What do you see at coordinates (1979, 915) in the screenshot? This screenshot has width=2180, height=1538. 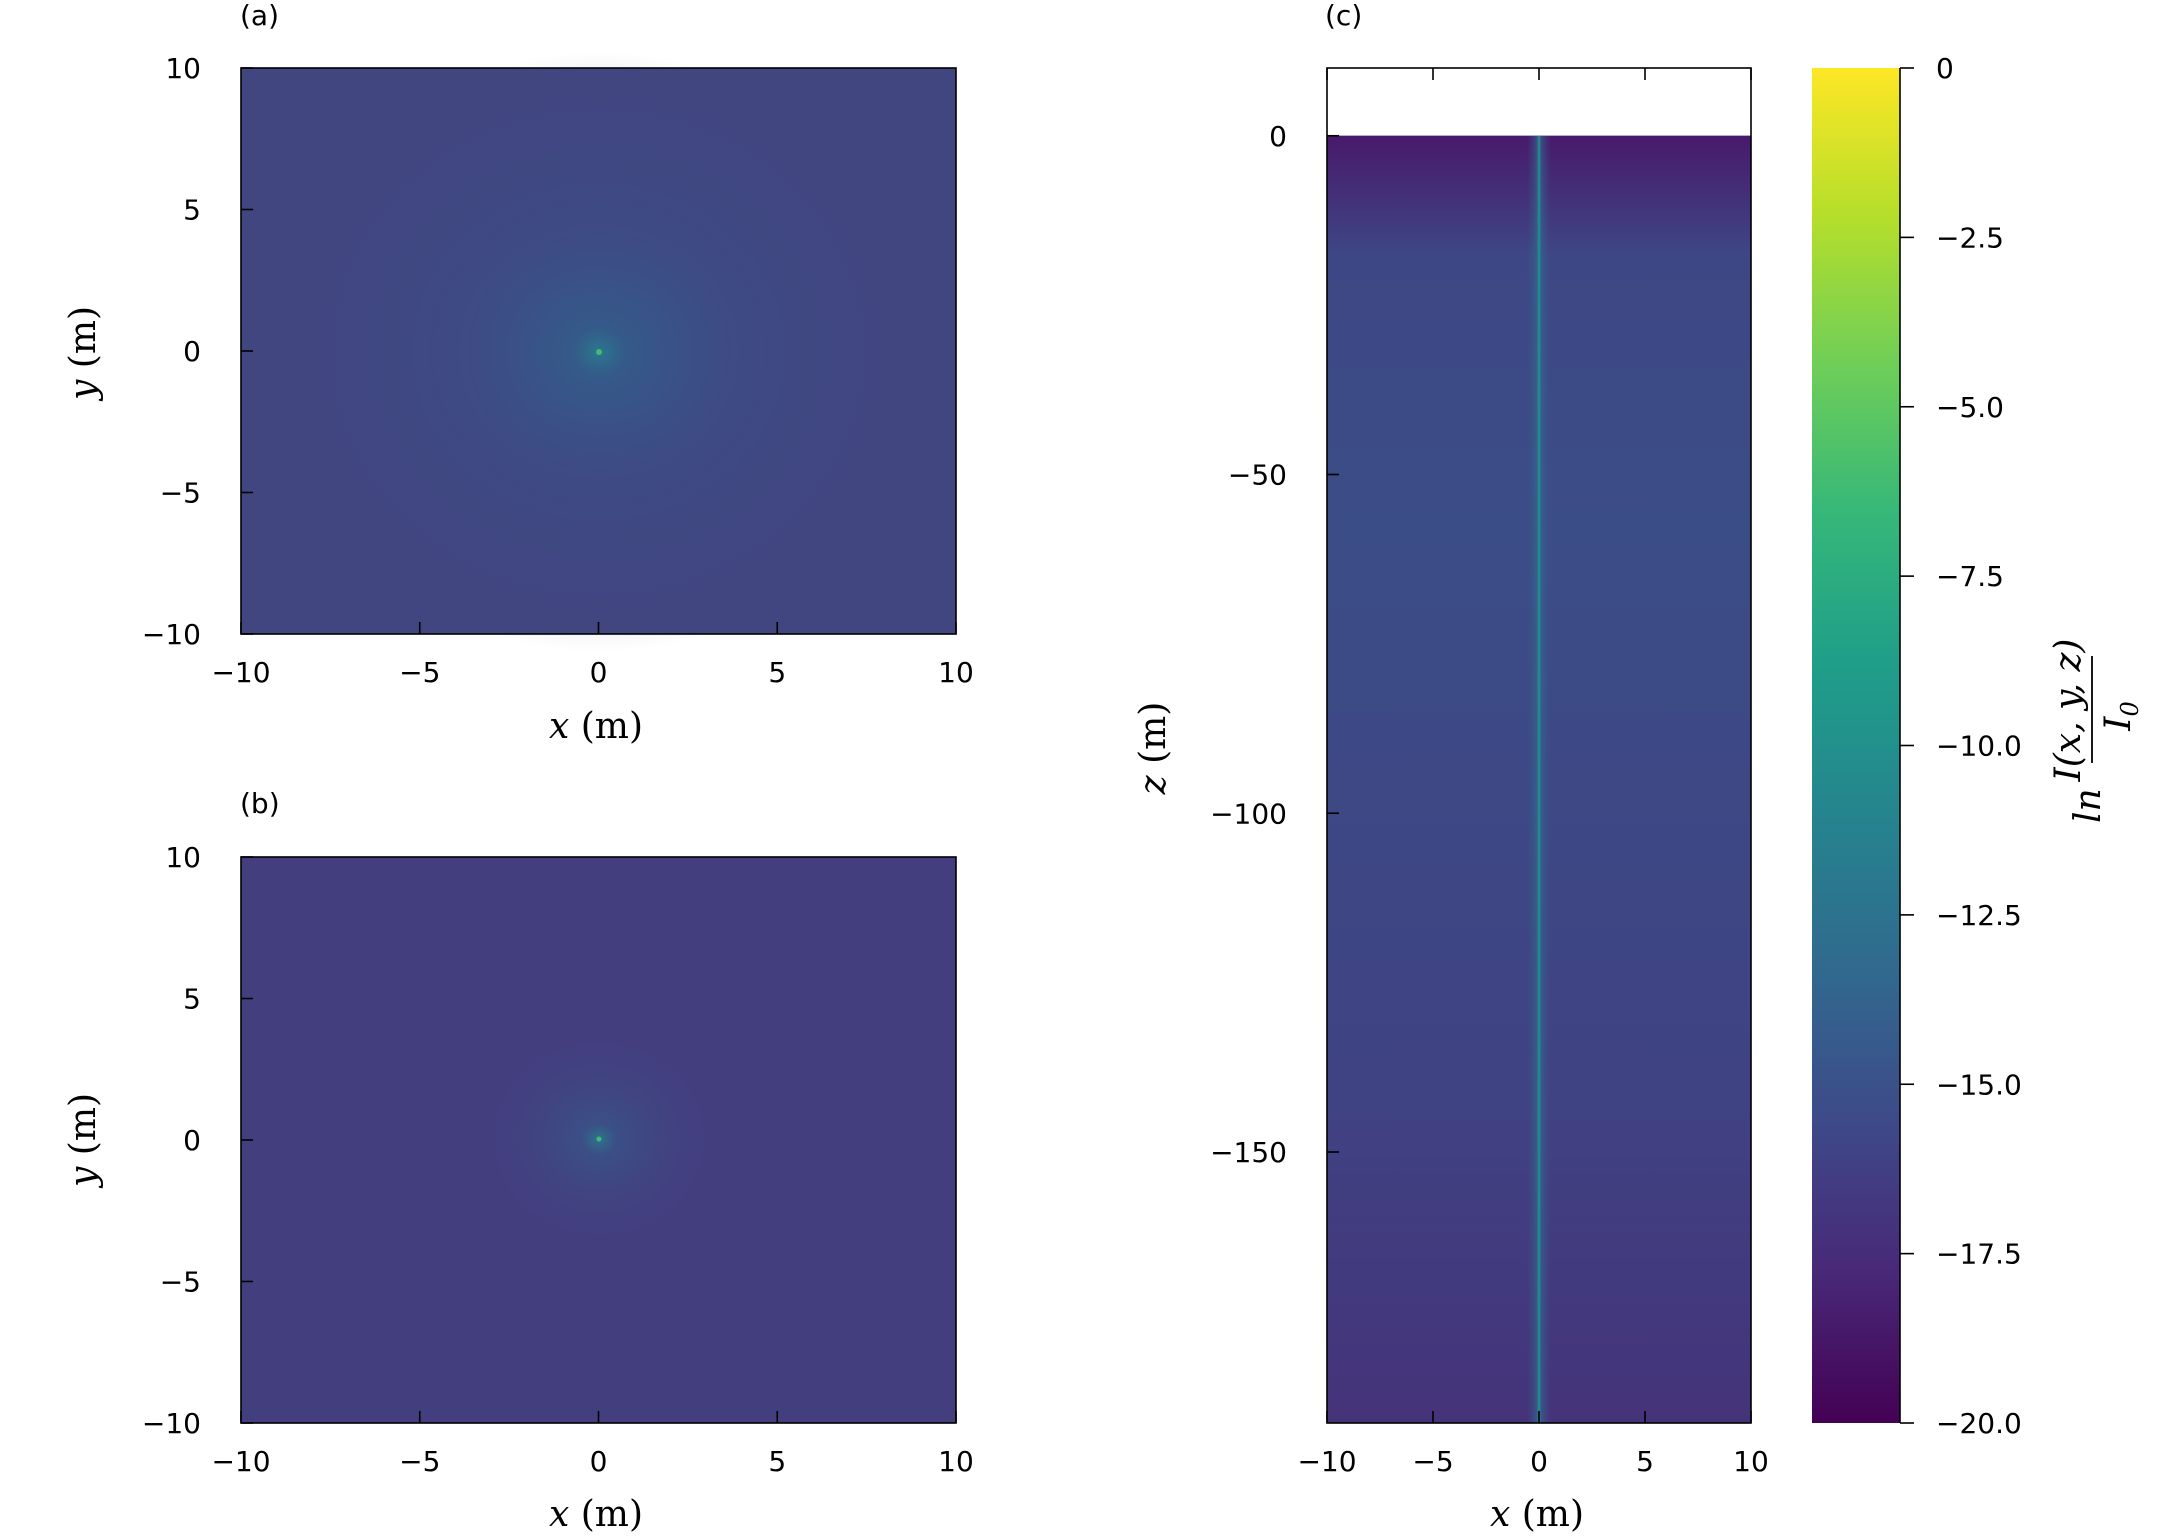 I see `colorbar-tick-label: −12.5` at bounding box center [1979, 915].